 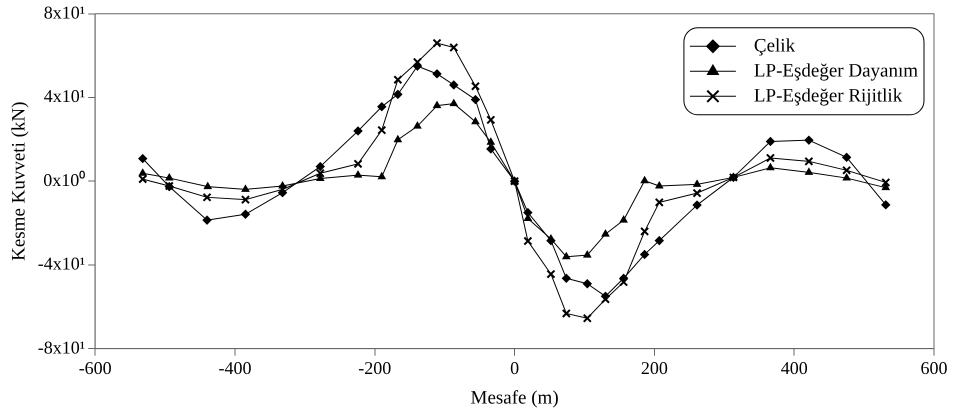 I want to click on x-axis-title: Mesafe (m), so click(x=514, y=398).